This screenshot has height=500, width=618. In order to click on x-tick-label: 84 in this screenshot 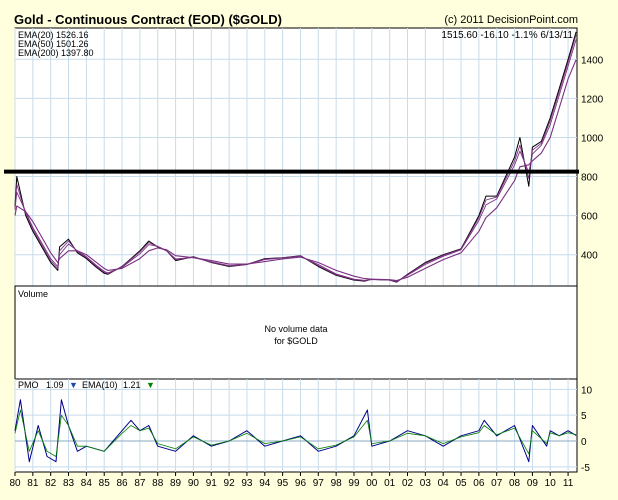, I will do `click(87, 483)`.